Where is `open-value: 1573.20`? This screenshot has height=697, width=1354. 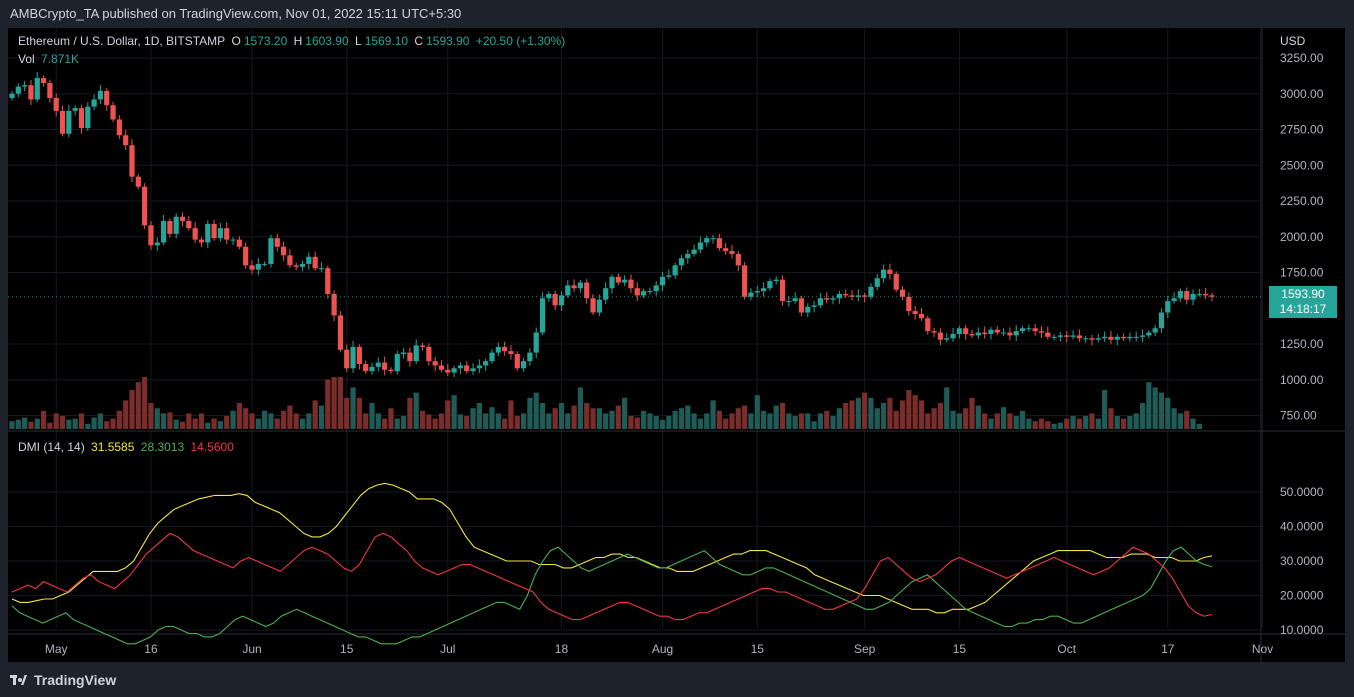 open-value: 1573.20 is located at coordinates (265, 41).